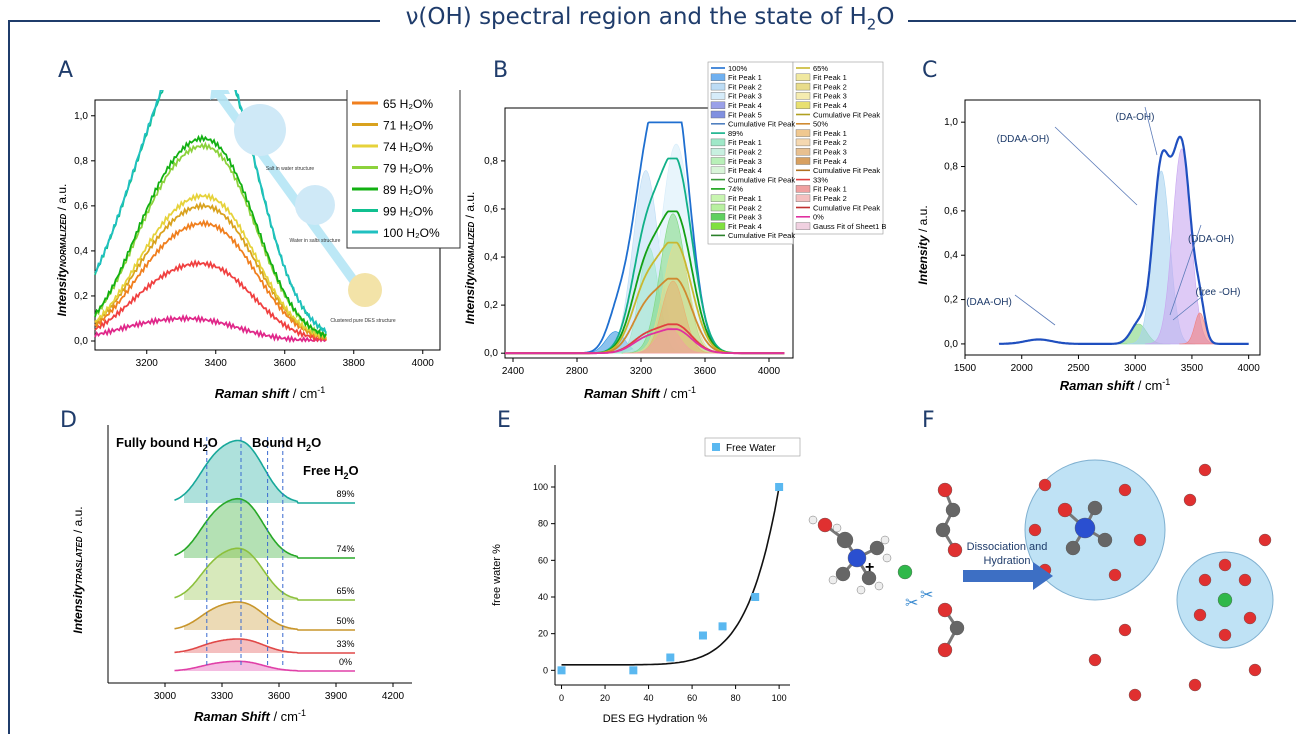 The height and width of the screenshot is (734, 1300). What do you see at coordinates (68, 420) in the screenshot?
I see `panel-label-d: D` at bounding box center [68, 420].